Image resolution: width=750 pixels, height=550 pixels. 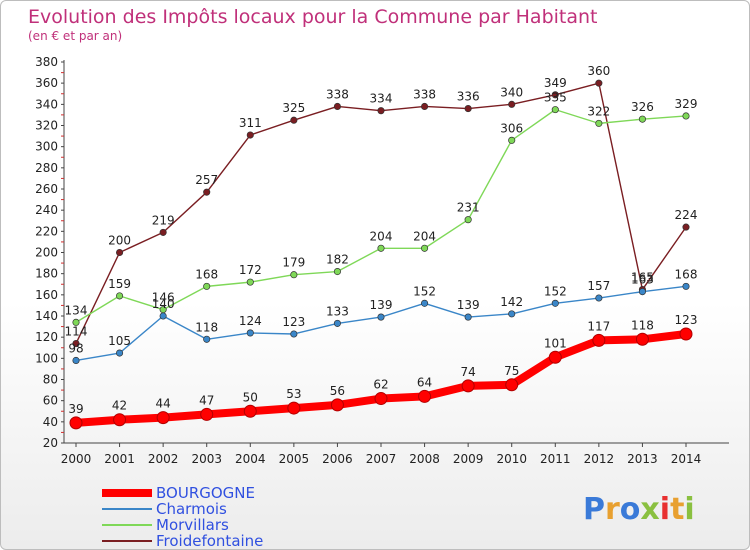 I want to click on data-label: 152, so click(x=555, y=291).